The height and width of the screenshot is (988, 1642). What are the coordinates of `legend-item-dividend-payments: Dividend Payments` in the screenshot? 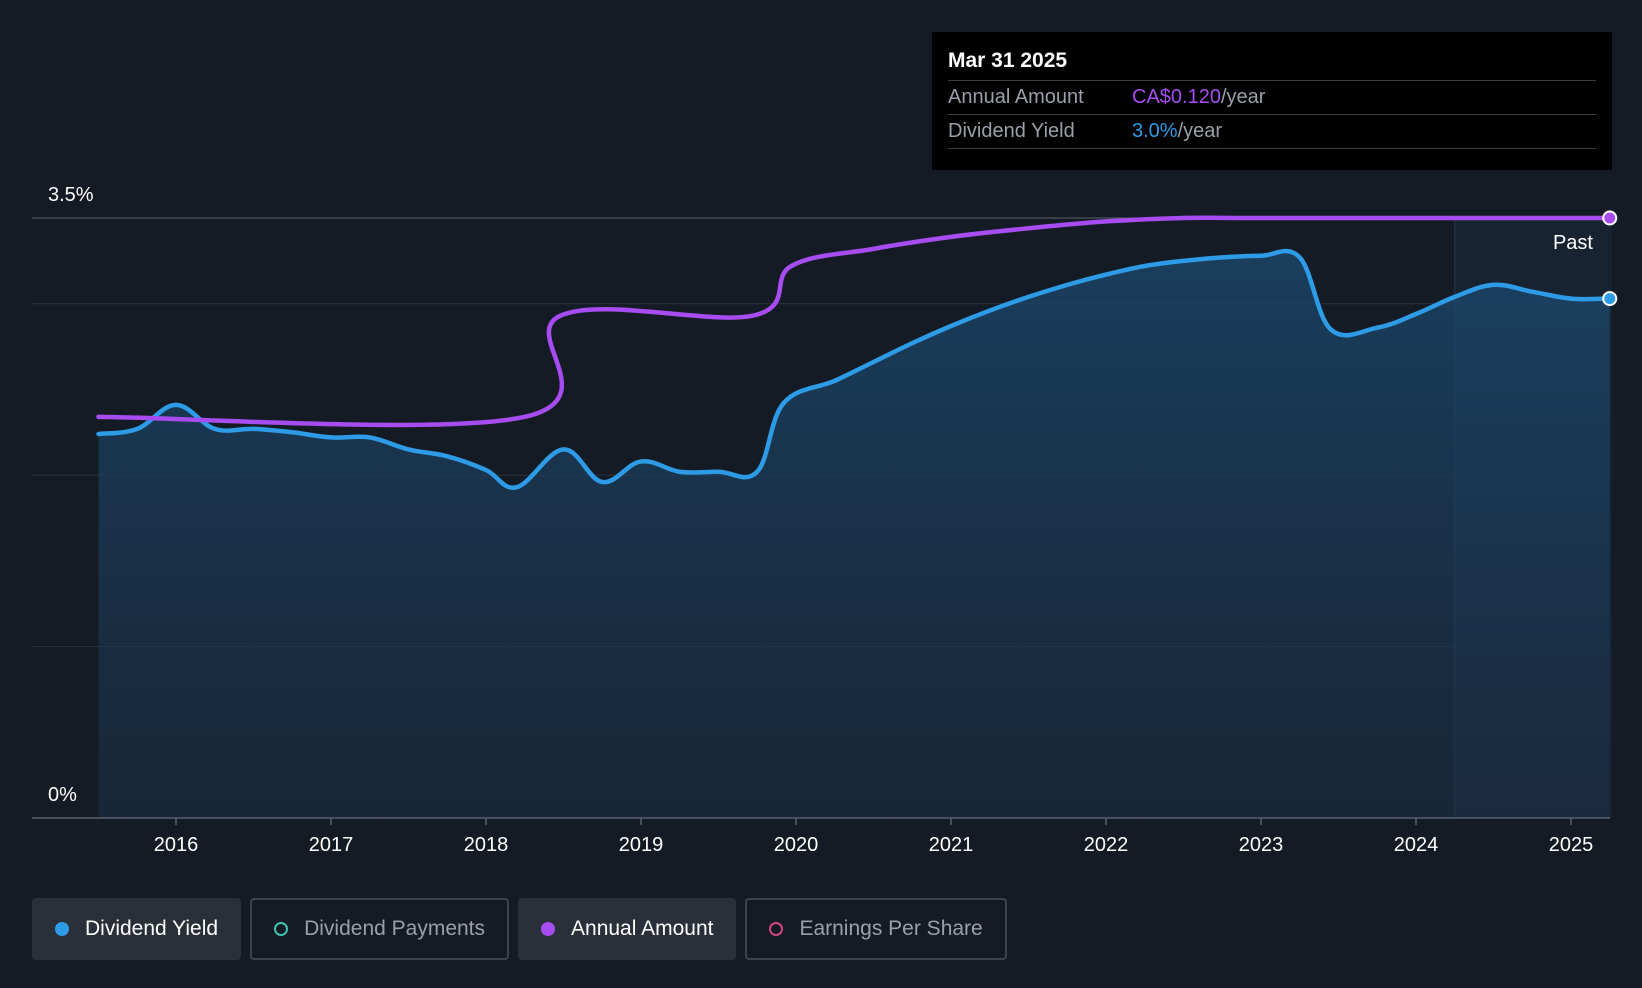 It's located at (380, 929).